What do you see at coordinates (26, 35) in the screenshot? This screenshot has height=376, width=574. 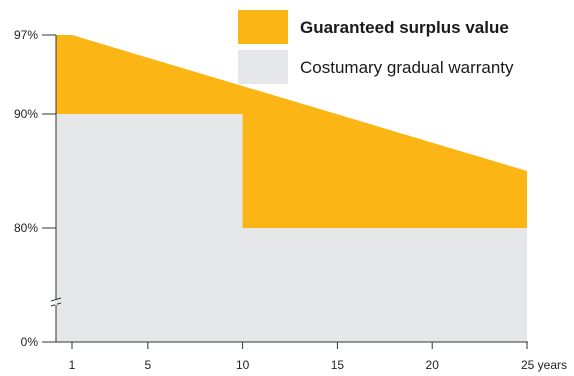 I see `y-tick-label: 97%` at bounding box center [26, 35].